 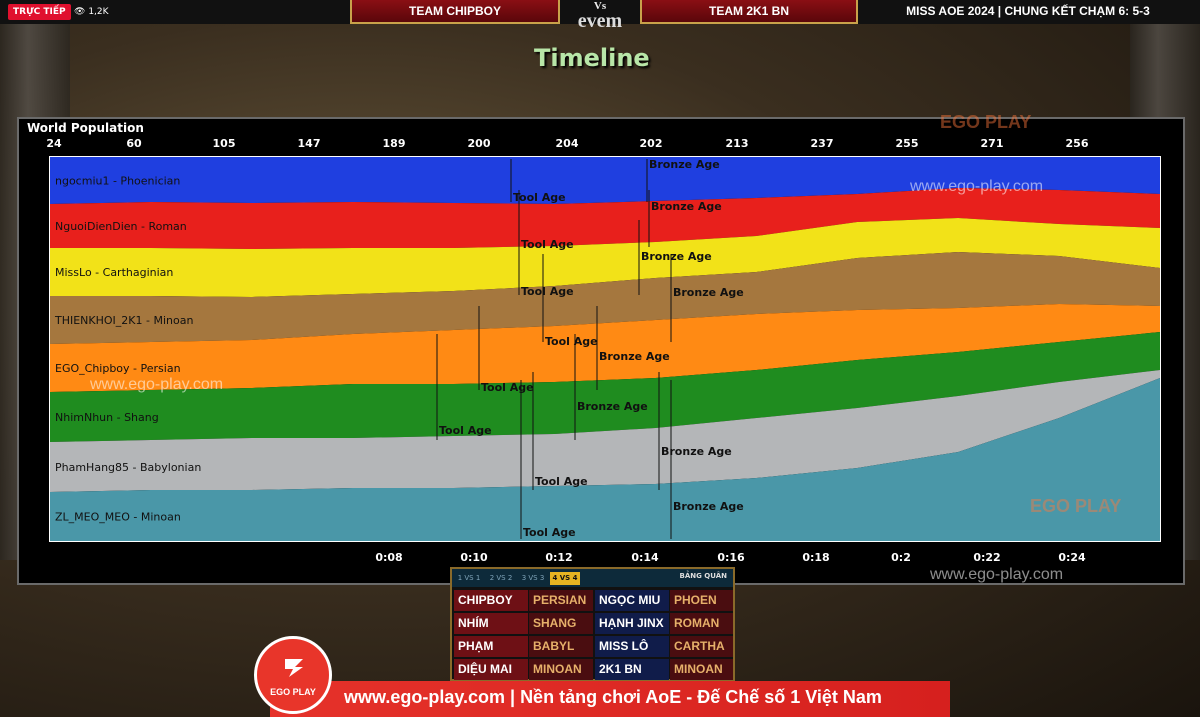 I want to click on left-player-name: CHIPBOY, so click(x=491, y=600).